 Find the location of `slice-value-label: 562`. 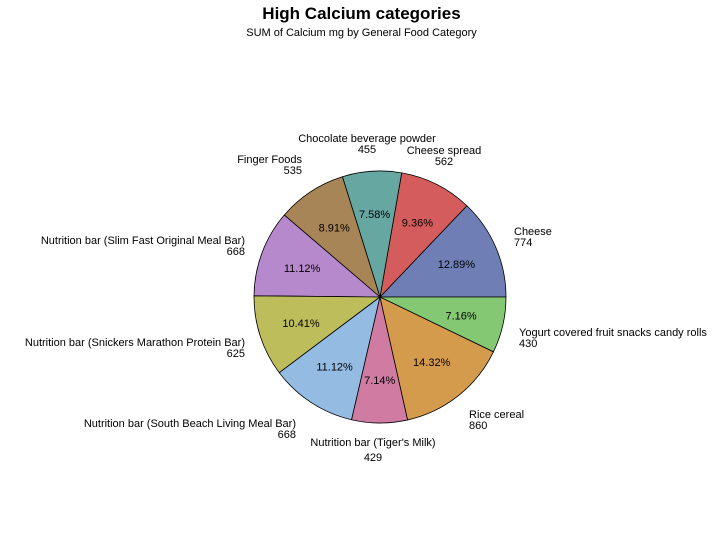

slice-value-label: 562 is located at coordinates (444, 162).